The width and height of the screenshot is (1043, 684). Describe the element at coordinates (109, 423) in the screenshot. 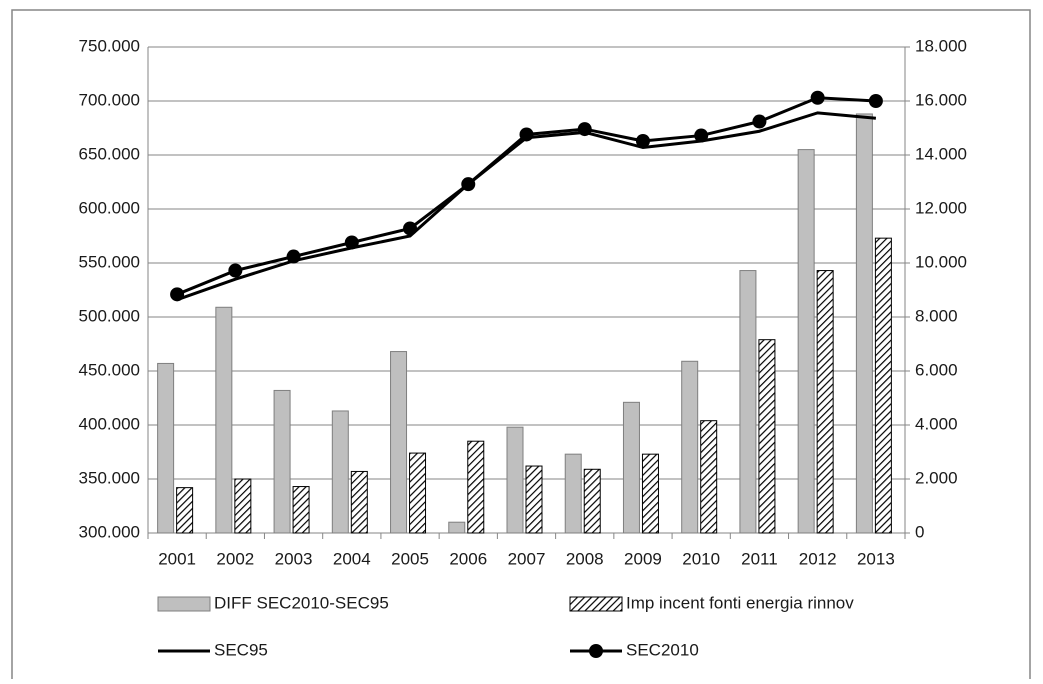

I see `y-tick-label: 400.000` at that location.